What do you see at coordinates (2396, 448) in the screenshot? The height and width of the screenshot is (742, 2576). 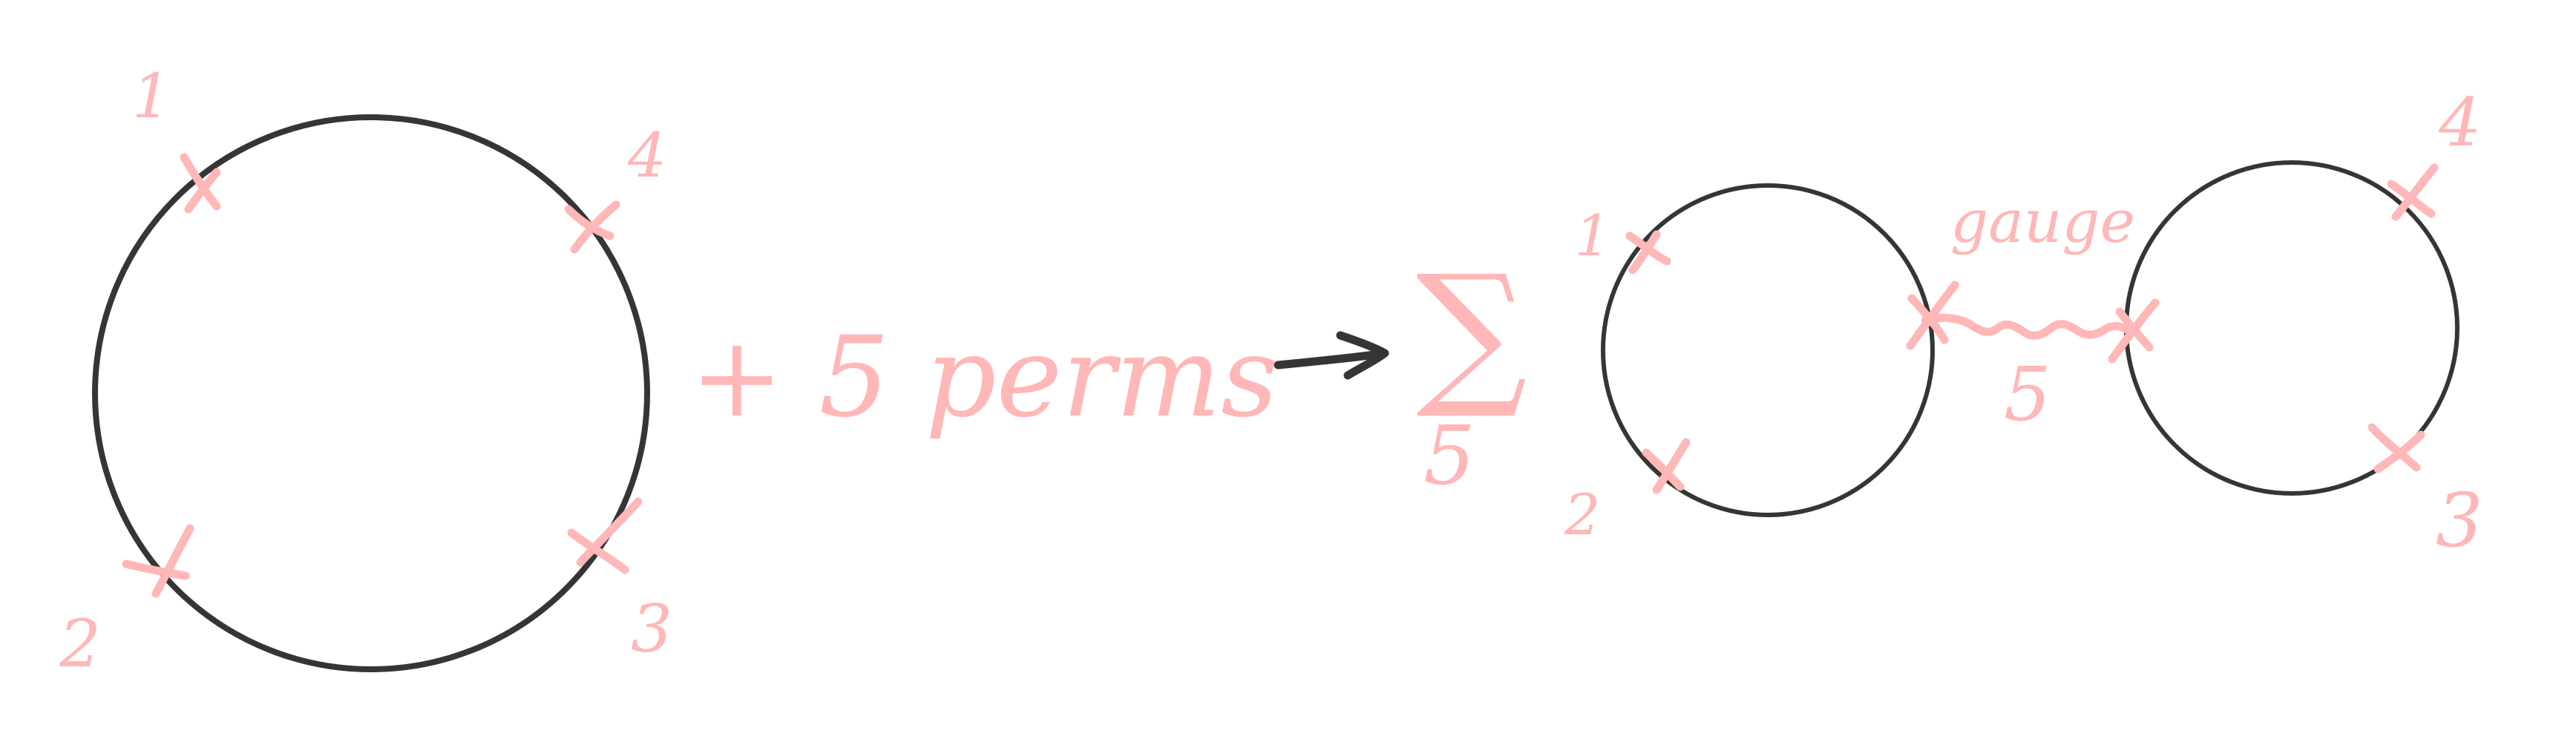 I see `leg-marker-b3` at bounding box center [2396, 448].